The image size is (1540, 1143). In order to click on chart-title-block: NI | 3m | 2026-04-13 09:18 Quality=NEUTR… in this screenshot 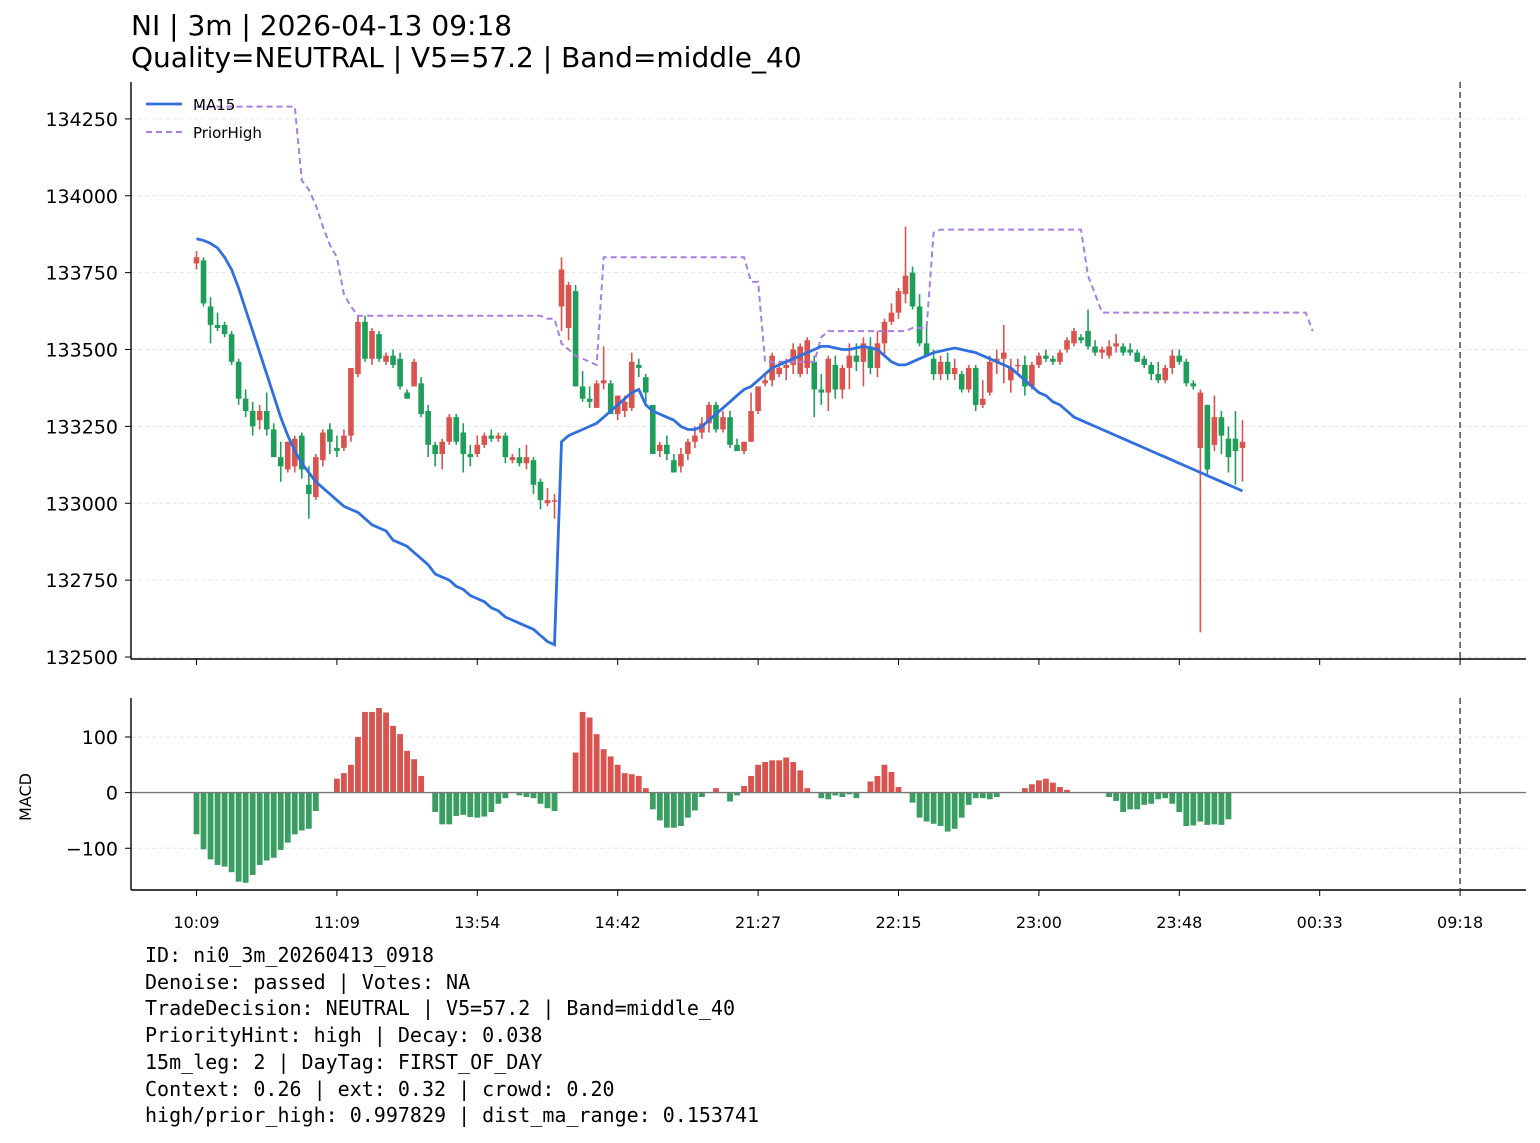, I will do `click(466, 42)`.